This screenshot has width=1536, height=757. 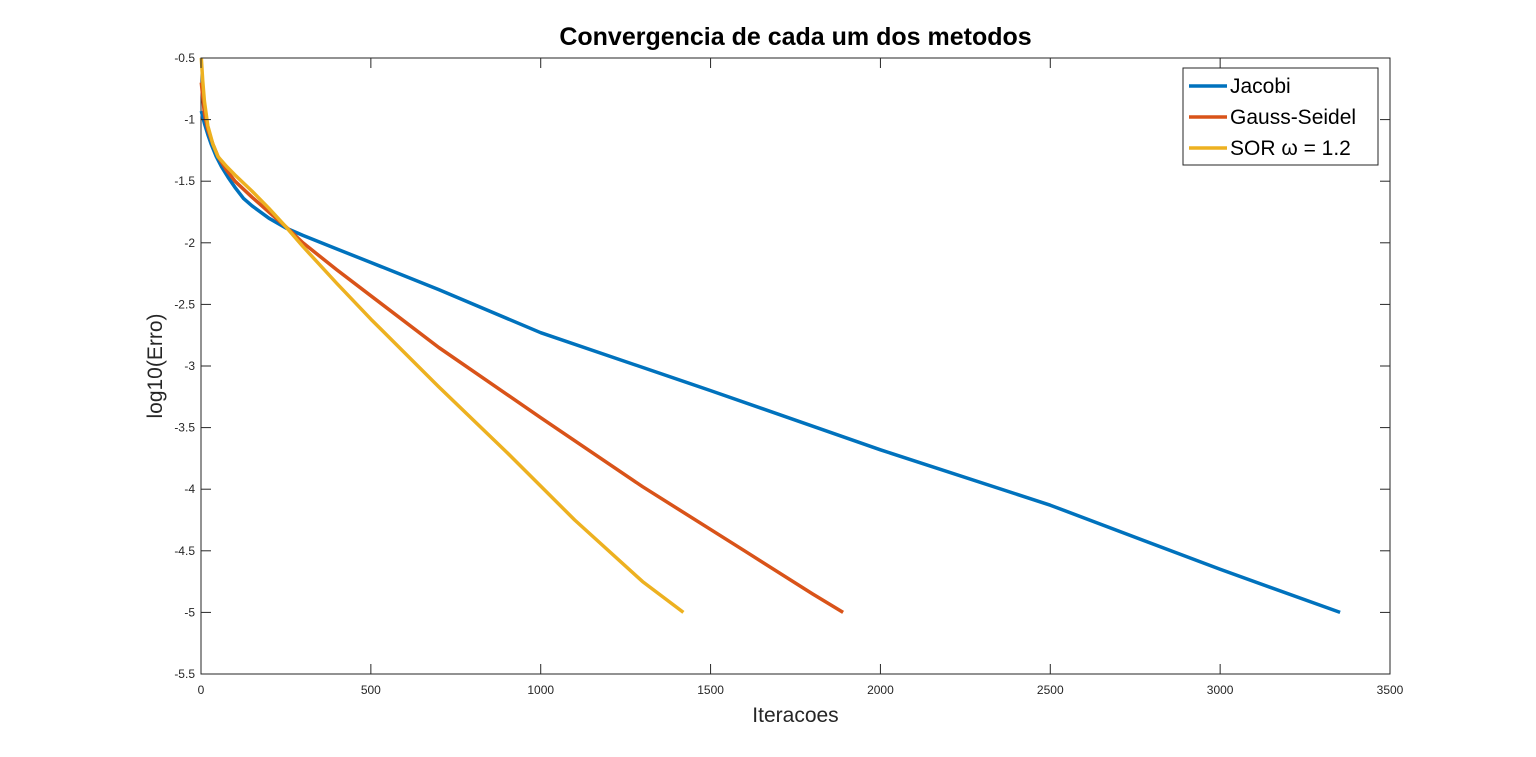 What do you see at coordinates (371, 690) in the screenshot?
I see `x-tick-label: 500` at bounding box center [371, 690].